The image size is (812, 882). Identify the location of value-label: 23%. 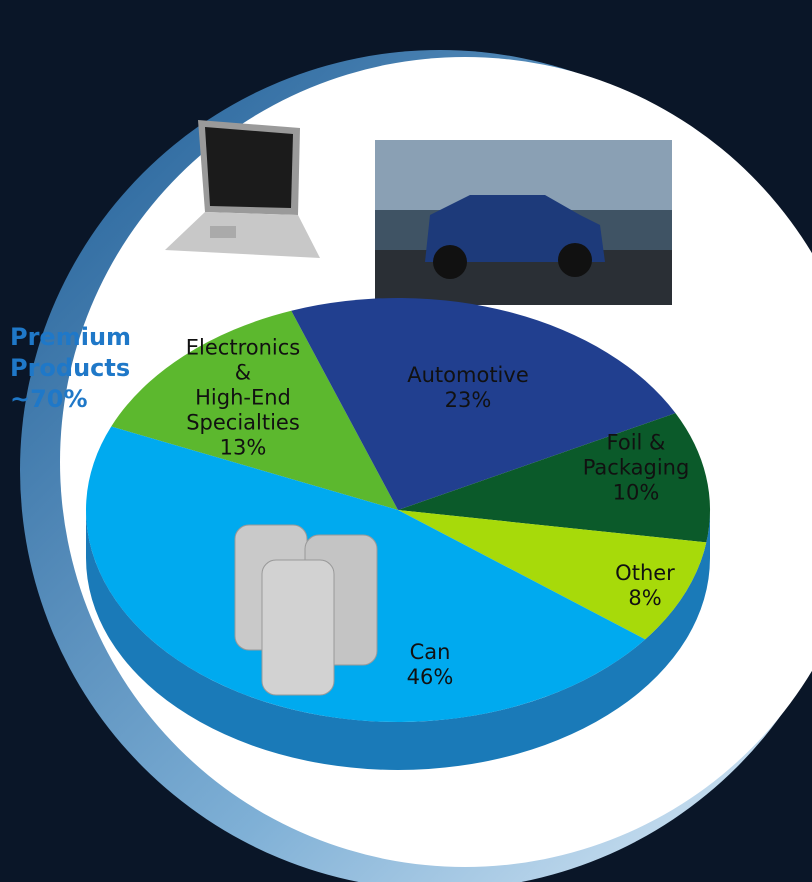
(468, 400).